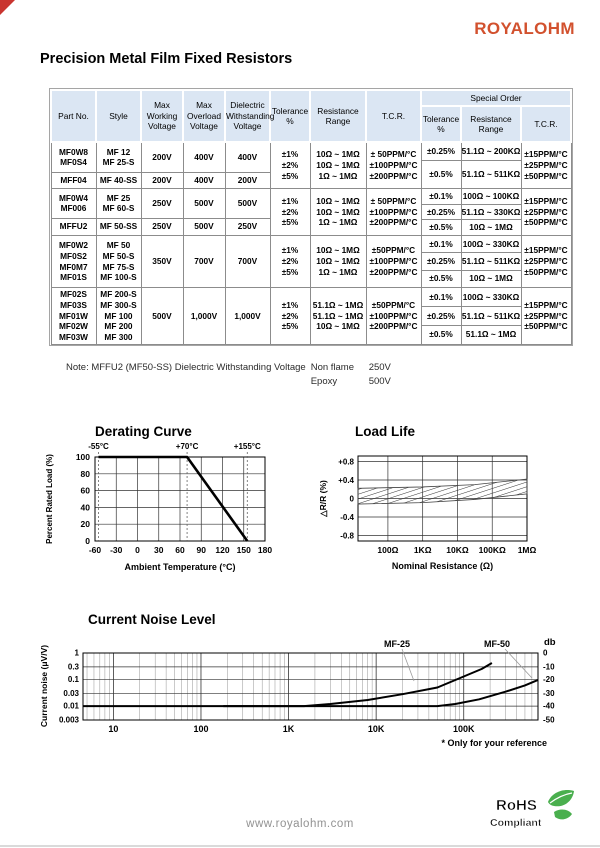 The width and height of the screenshot is (600, 848). Describe the element at coordinates (118, 316) in the screenshot. I see `table-cell: MF 200-S MF 300-S MF 100 MF 200 MF 300` at that location.